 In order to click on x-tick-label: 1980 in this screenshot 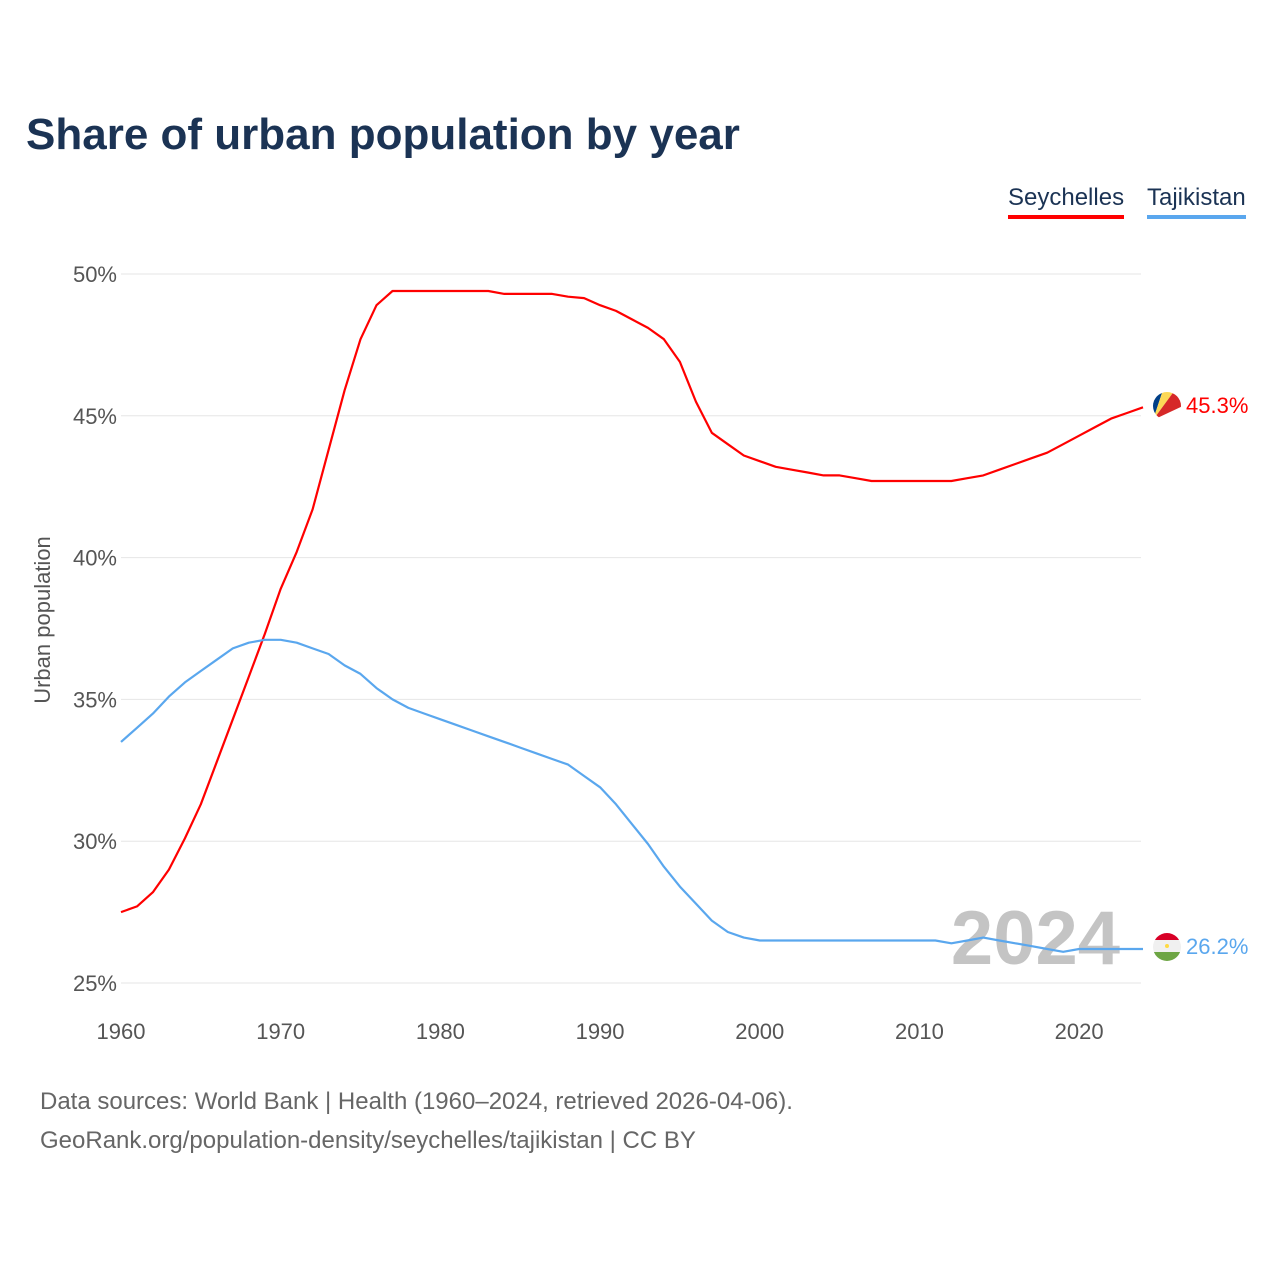, I will do `click(440, 1031)`.